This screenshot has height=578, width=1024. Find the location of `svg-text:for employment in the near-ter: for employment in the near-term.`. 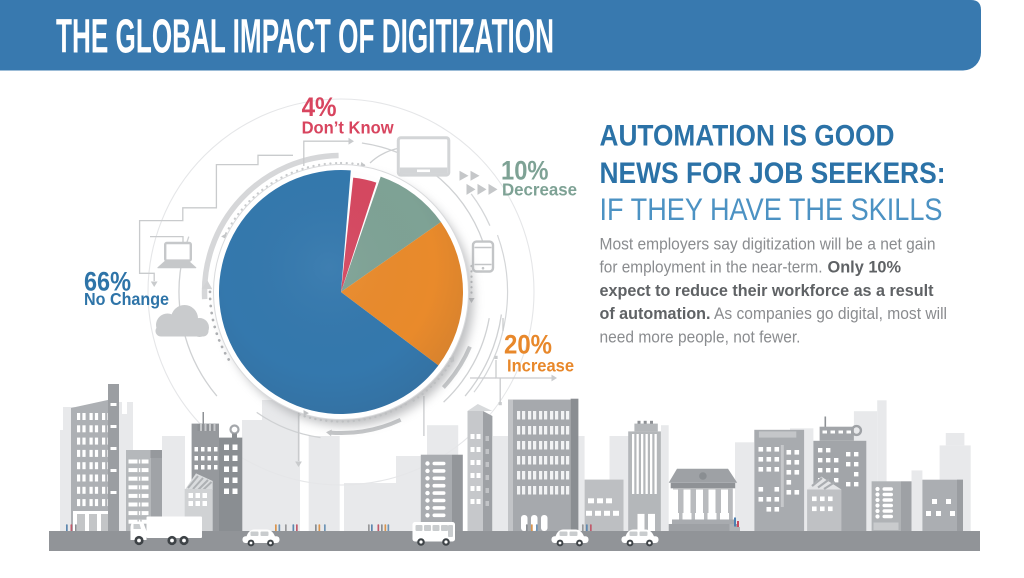

svg-text:for employment in the near-ter: for employment in the near-term. is located at coordinates (711, 268).